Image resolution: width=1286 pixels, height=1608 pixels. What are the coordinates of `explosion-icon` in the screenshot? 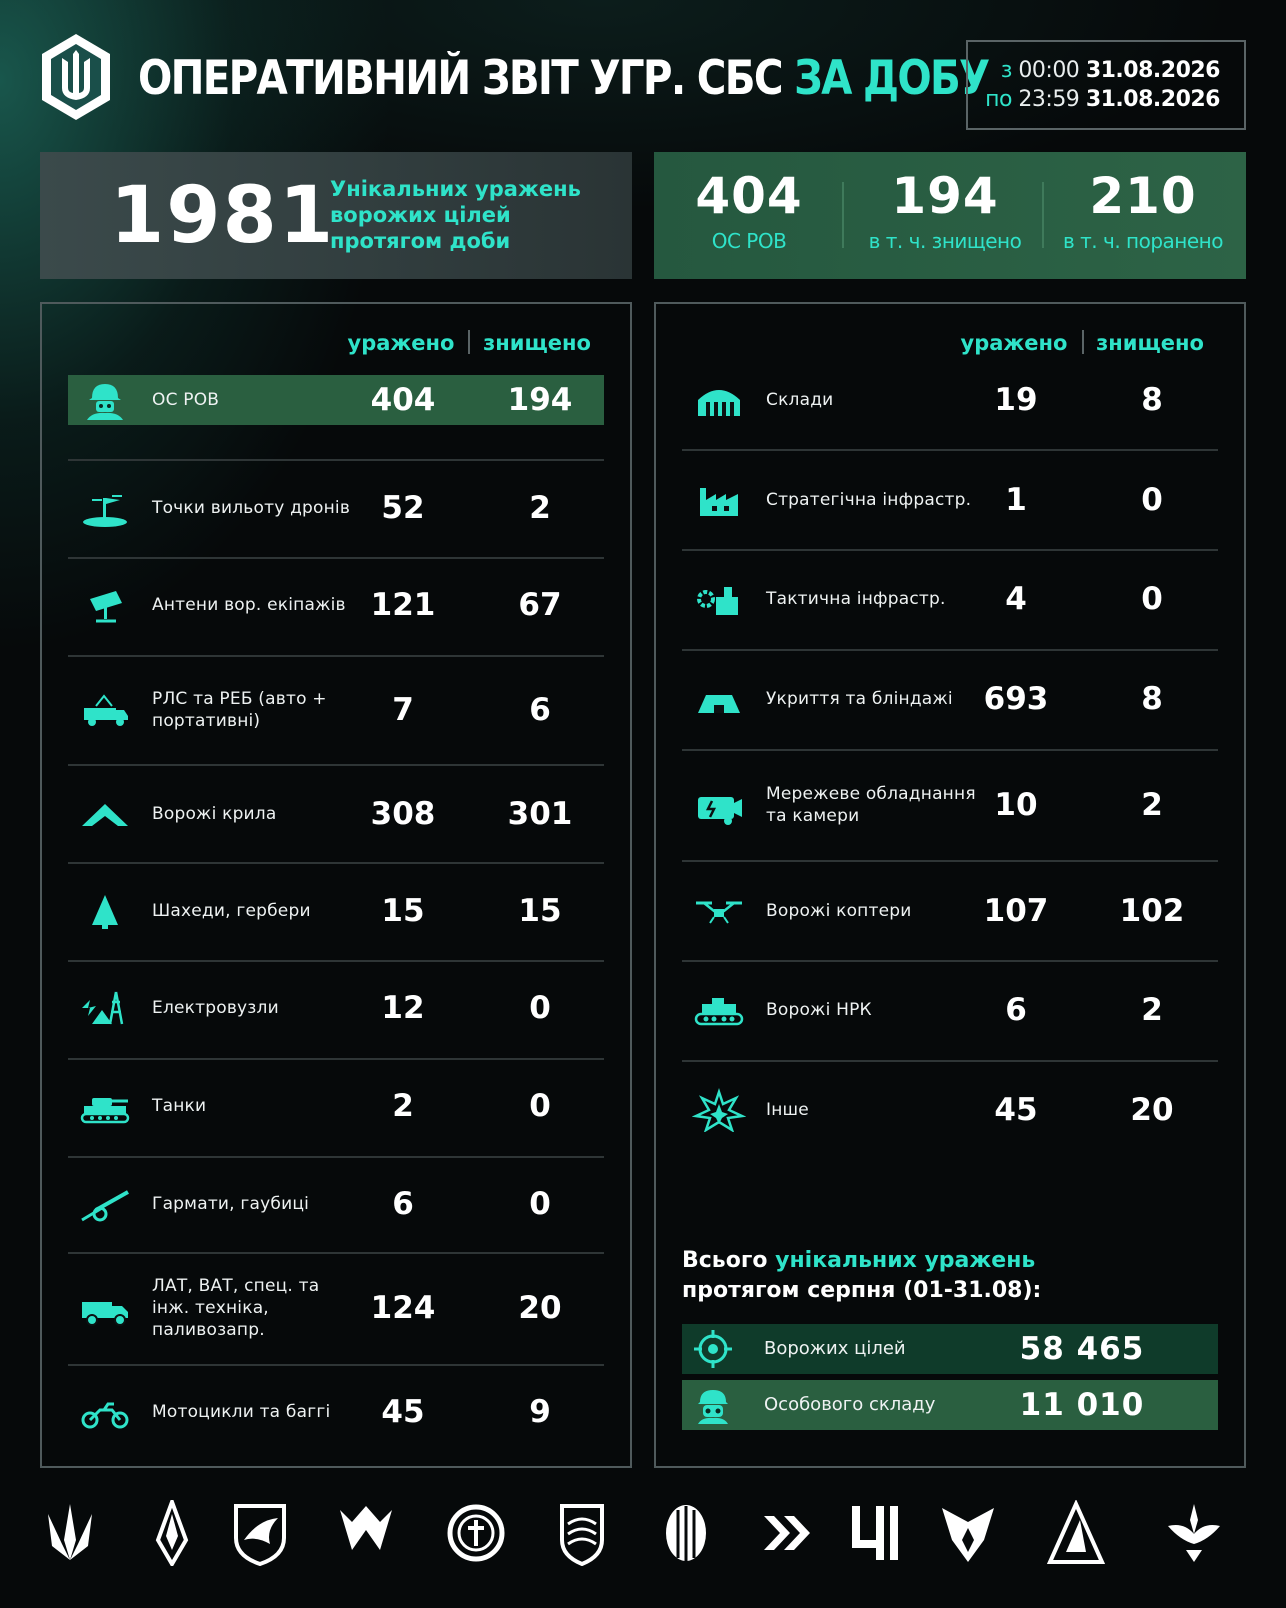 It's located at (719, 1110).